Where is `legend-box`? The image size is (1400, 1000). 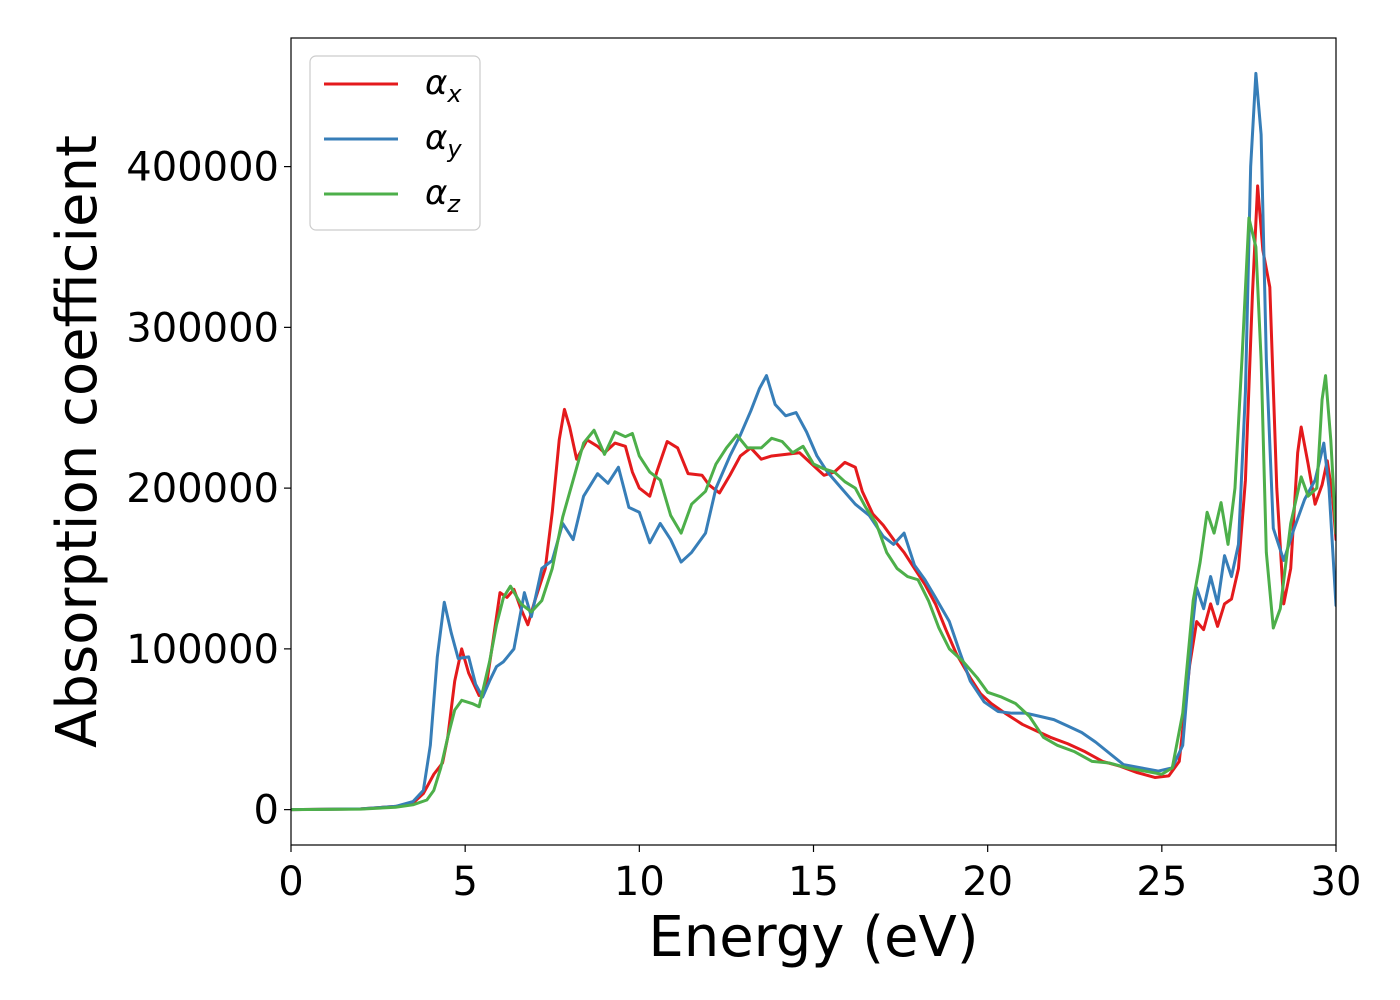
legend-box is located at coordinates (395, 143).